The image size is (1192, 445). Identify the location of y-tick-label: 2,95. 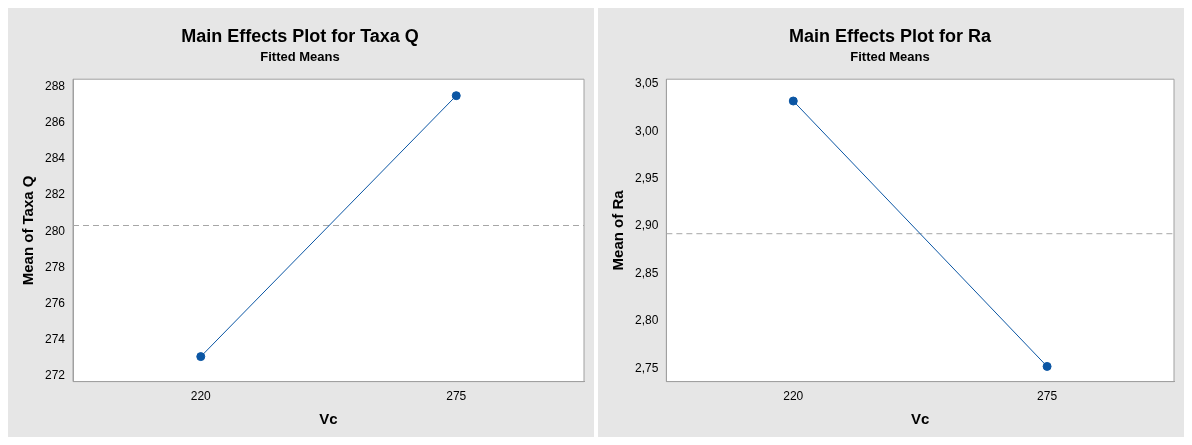
(647, 178).